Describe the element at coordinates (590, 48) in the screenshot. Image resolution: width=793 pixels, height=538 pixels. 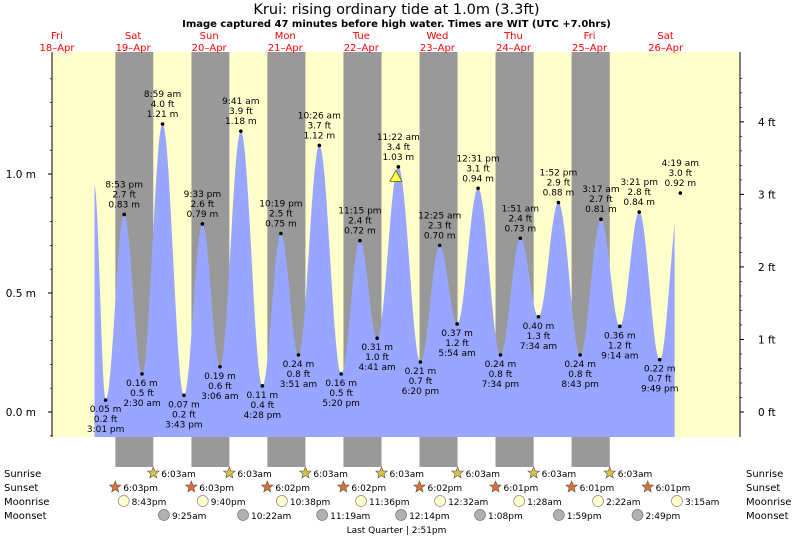
I see `day-date: 25–Apr` at that location.